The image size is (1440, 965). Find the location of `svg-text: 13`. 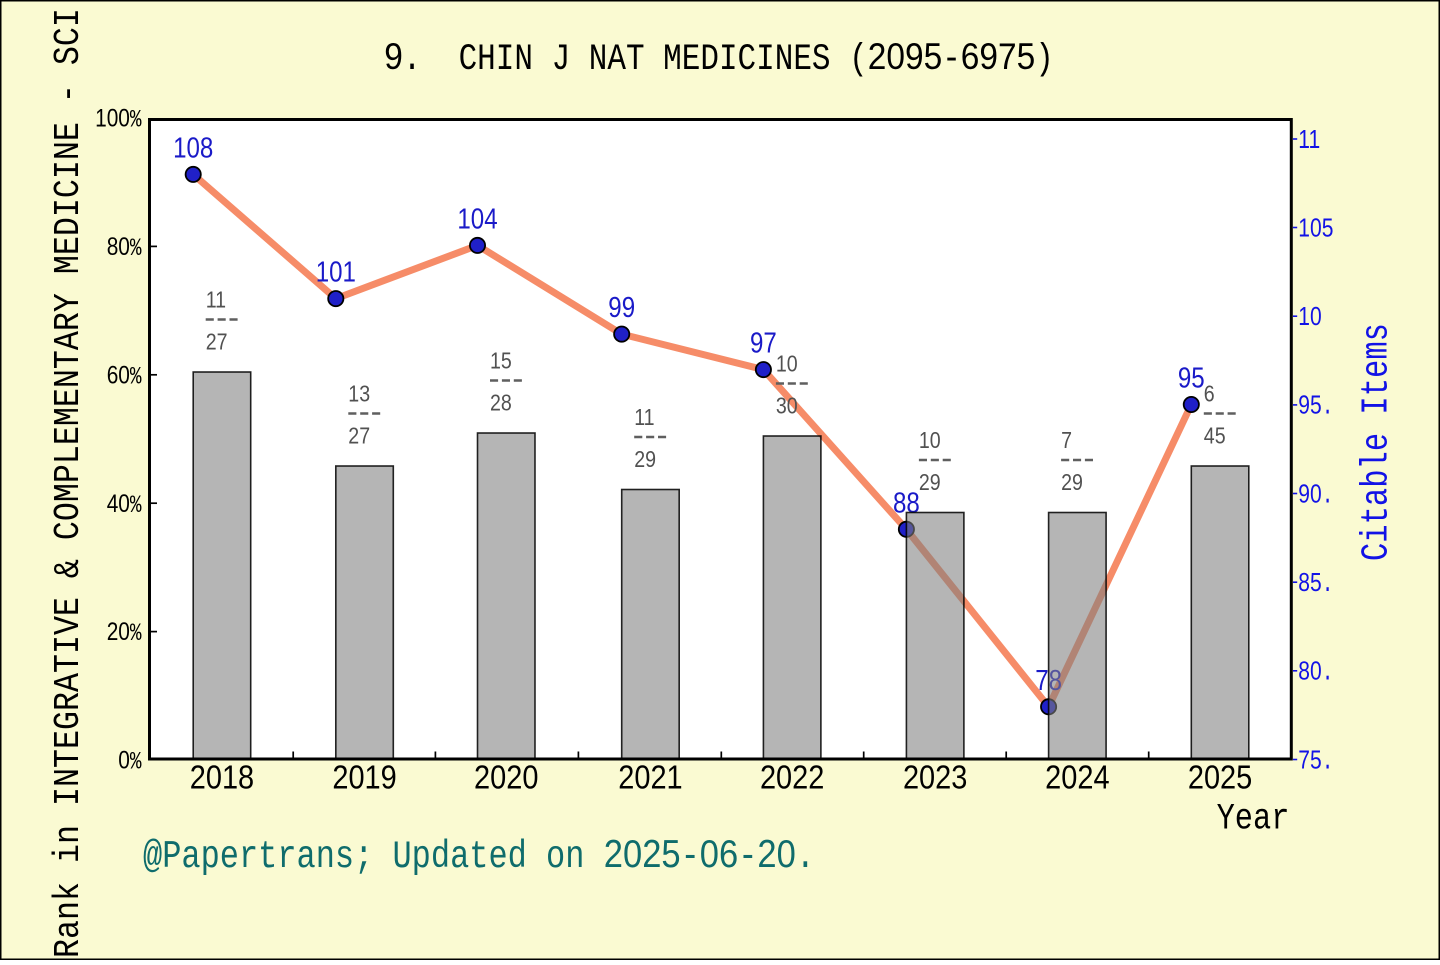

svg-text: 13 is located at coordinates (359, 394).